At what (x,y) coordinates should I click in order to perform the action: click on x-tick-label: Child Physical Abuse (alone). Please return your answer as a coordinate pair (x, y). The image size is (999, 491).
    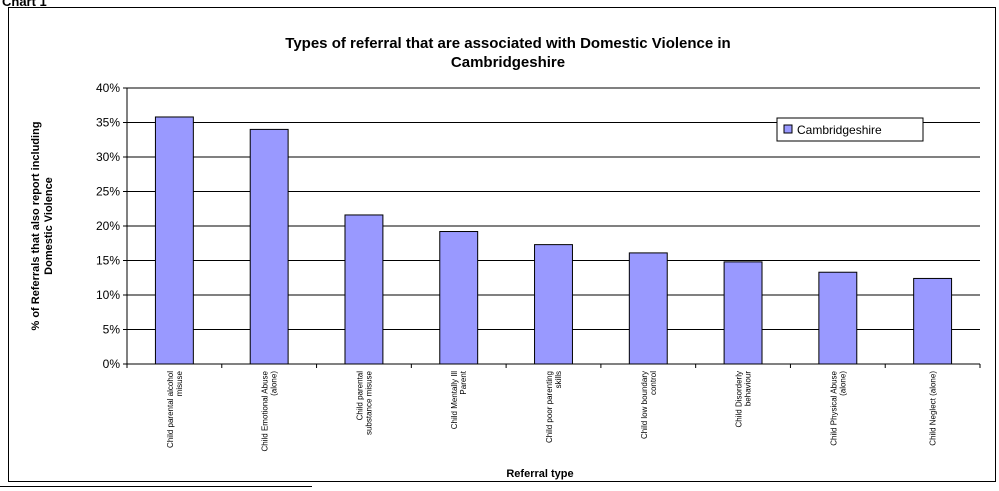
    Looking at the image, I should click on (838, 407).